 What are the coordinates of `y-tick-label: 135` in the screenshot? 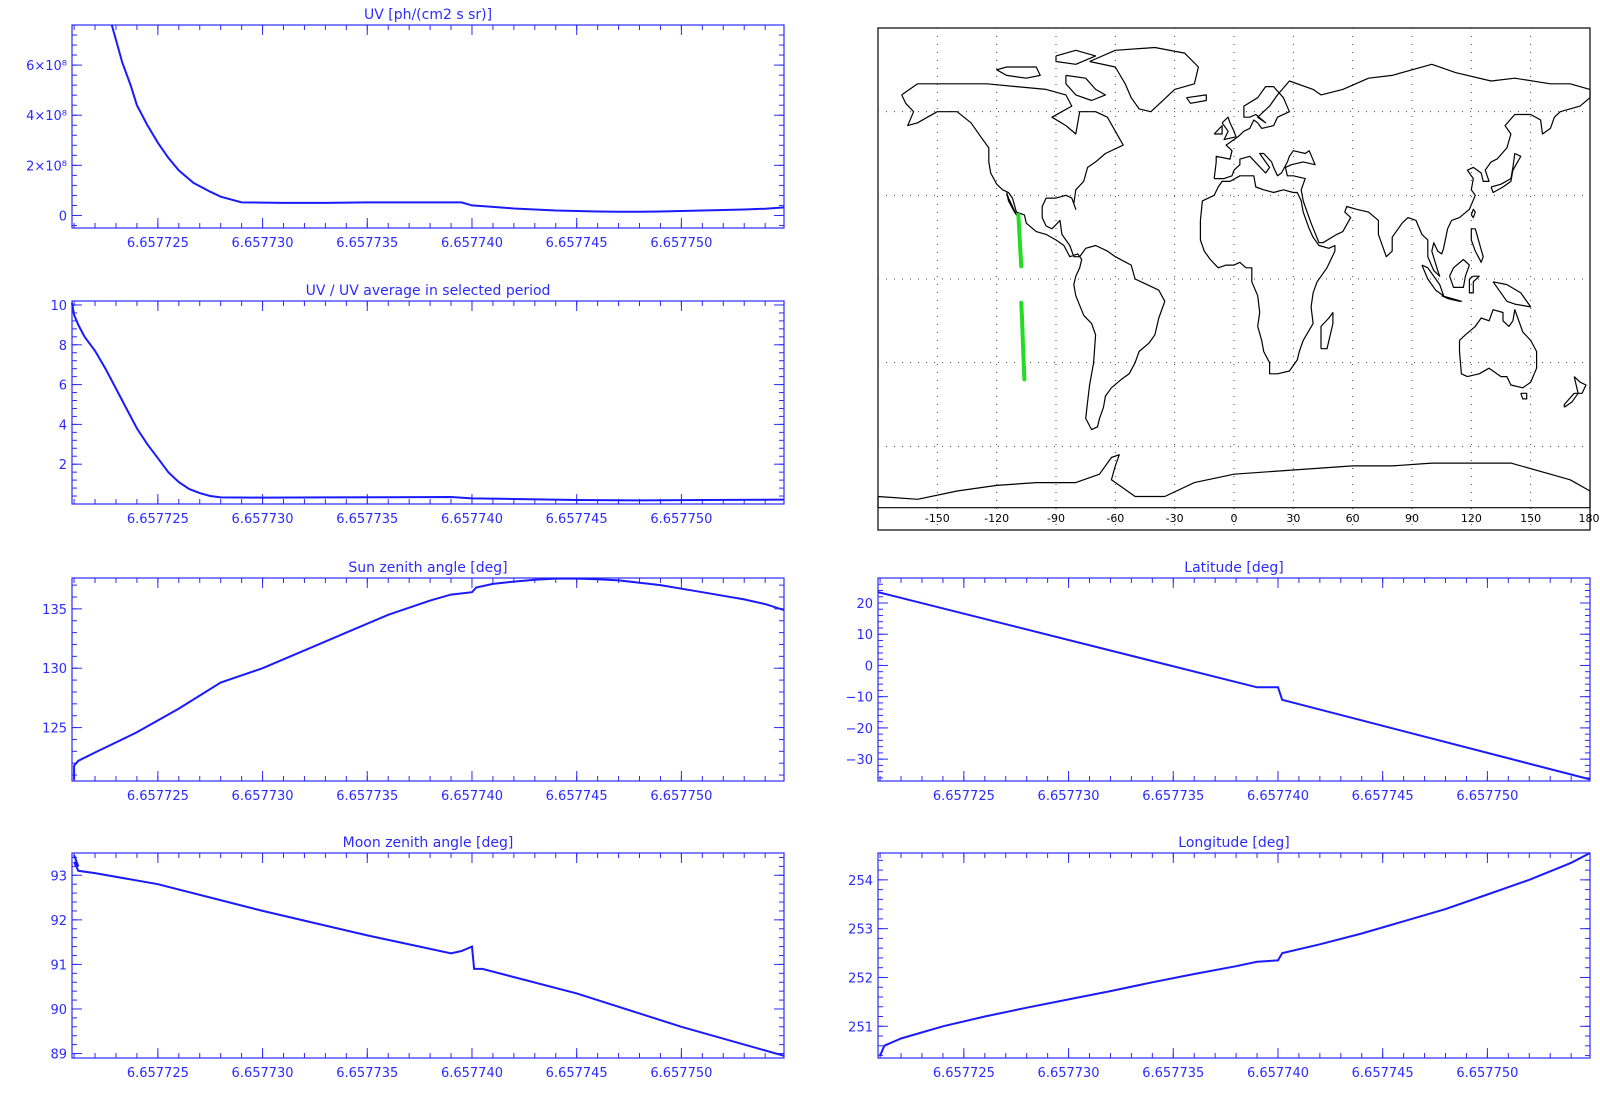 It's located at (54, 610).